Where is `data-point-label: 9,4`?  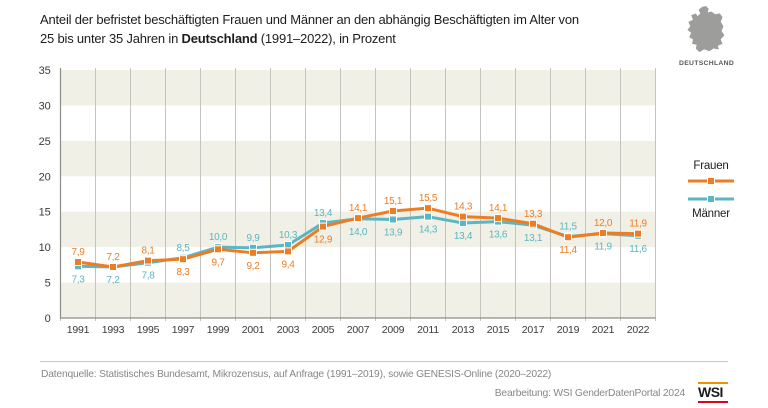 data-point-label: 9,4 is located at coordinates (288, 264).